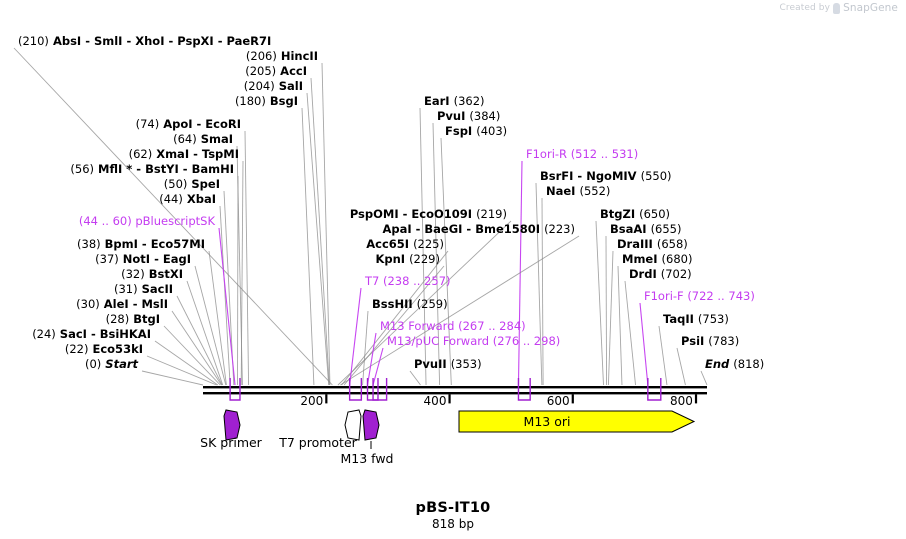  What do you see at coordinates (276, 71) in the screenshot?
I see `map-label-accI: (205) AccI` at bounding box center [276, 71].